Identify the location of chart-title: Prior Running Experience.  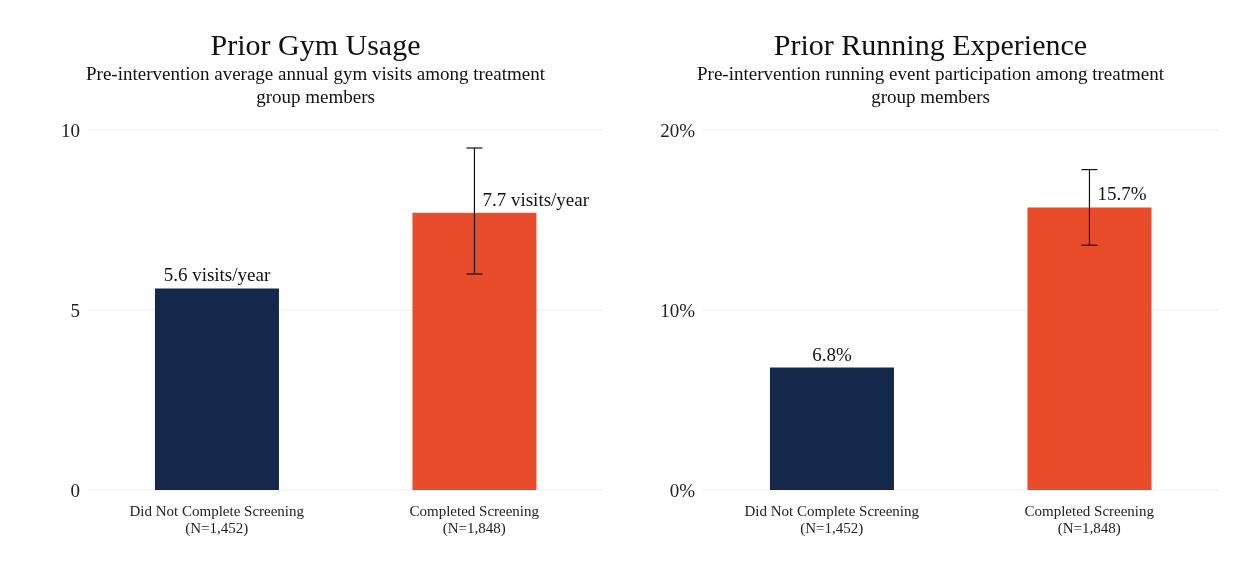
(930, 45).